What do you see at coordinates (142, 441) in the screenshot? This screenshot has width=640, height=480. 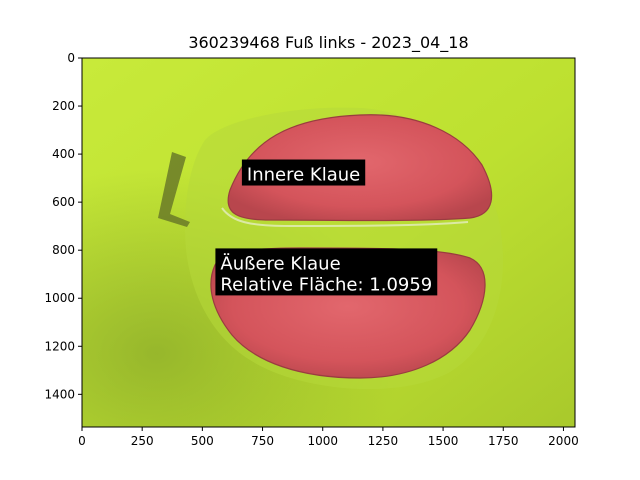 I see `x-tick-label: 250` at bounding box center [142, 441].